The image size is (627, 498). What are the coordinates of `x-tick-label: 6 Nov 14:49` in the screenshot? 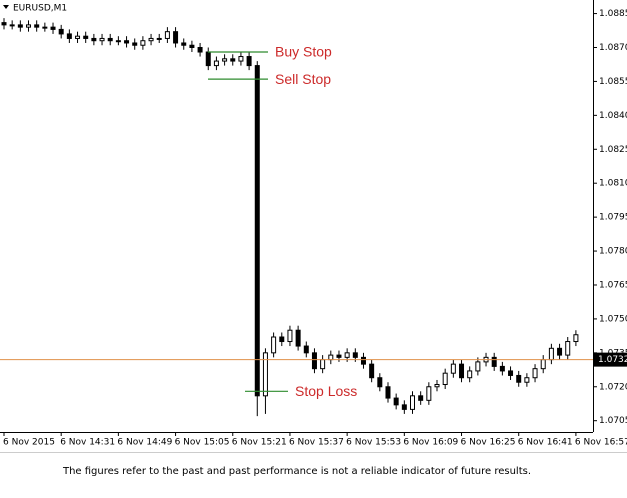 It's located at (144, 443).